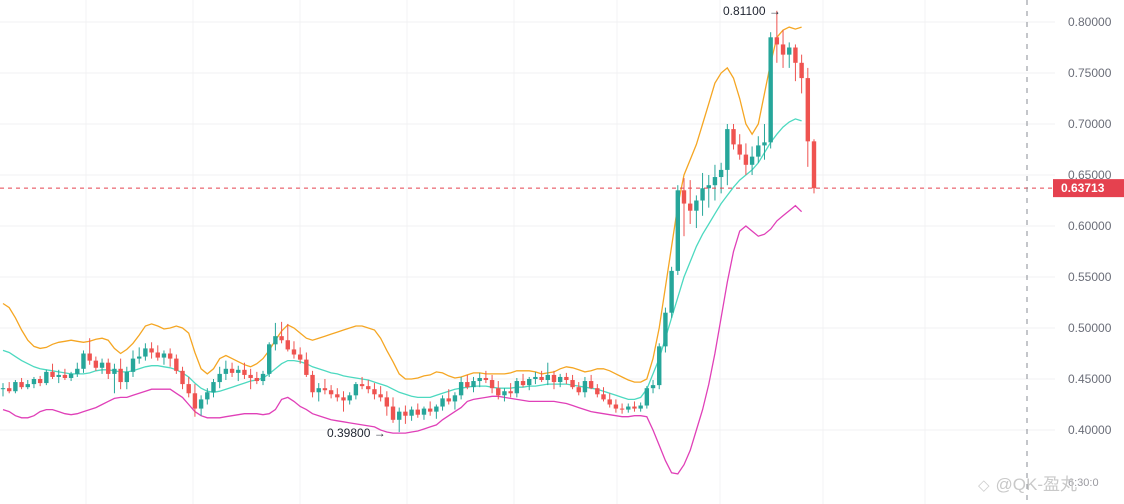 Image resolution: width=1124 pixels, height=504 pixels. Describe the element at coordinates (1090, 277) in the screenshot. I see `price-axis-tick: 0.55000` at that location.